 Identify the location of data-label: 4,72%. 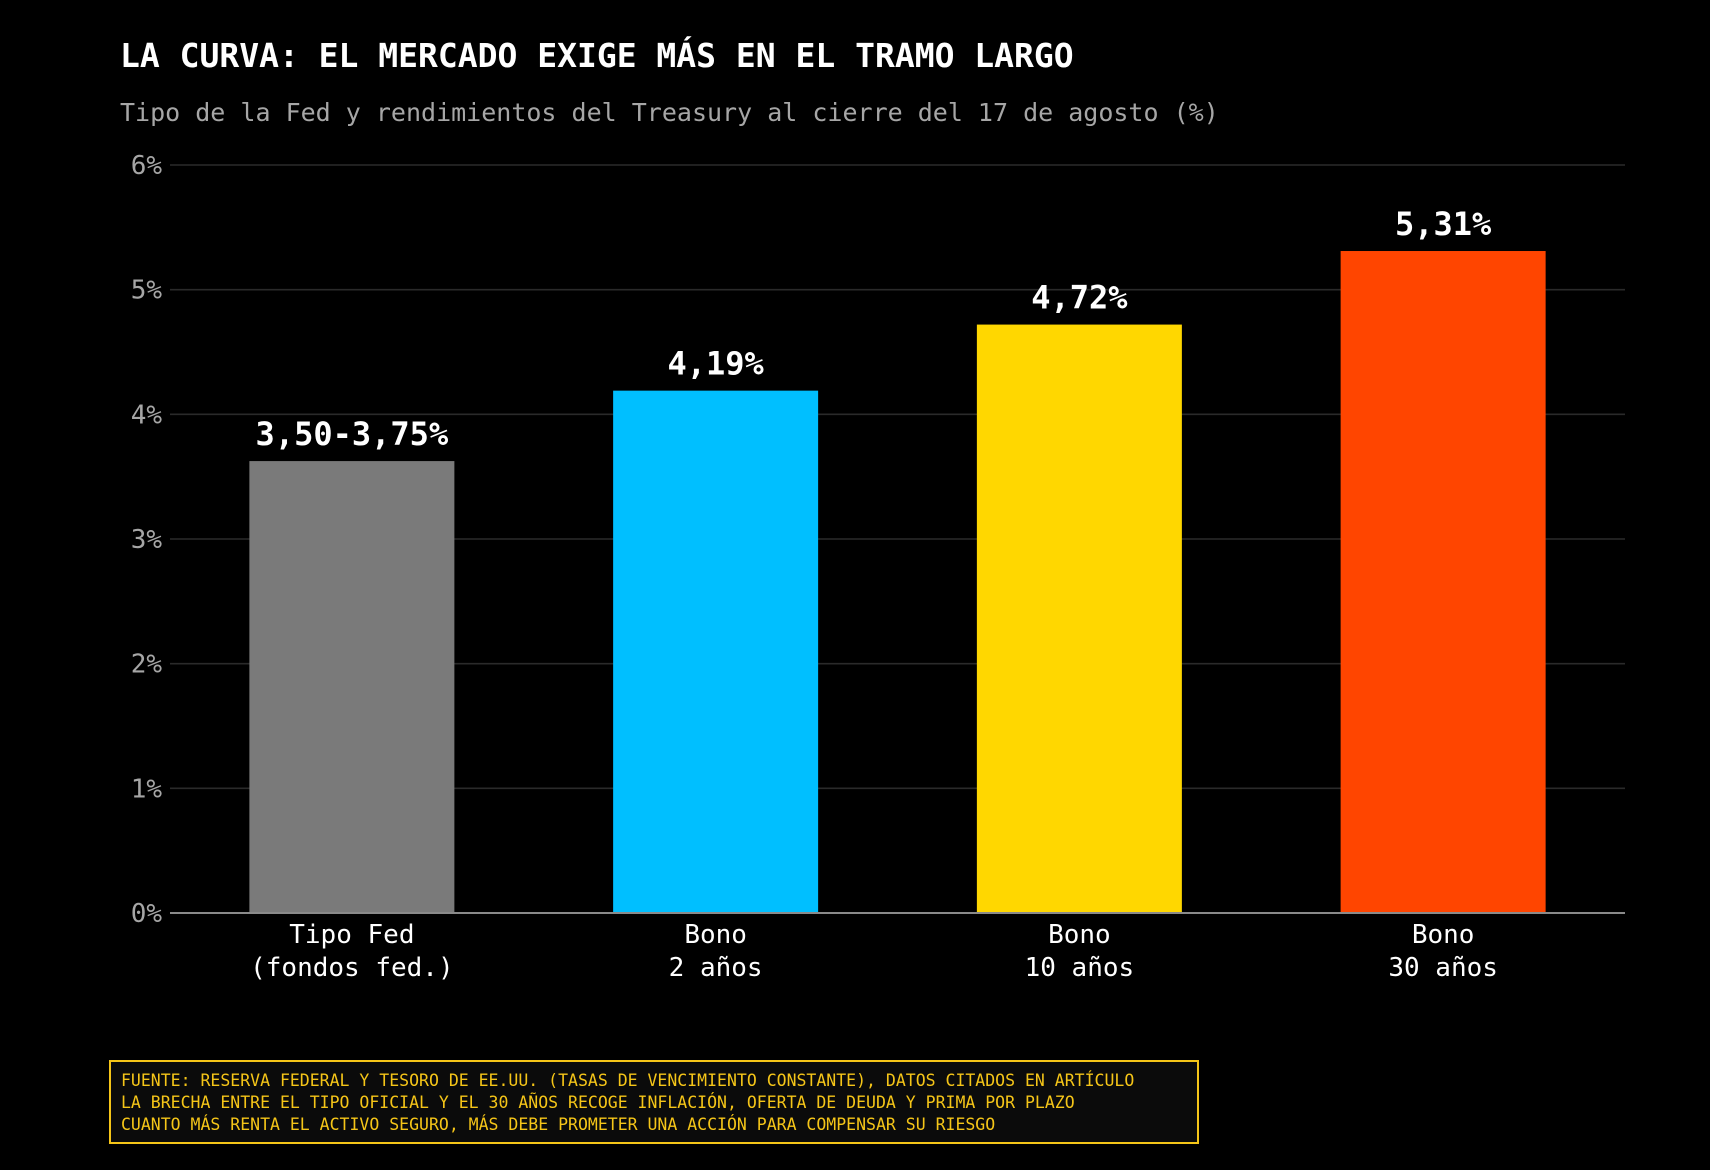
(1079, 298).